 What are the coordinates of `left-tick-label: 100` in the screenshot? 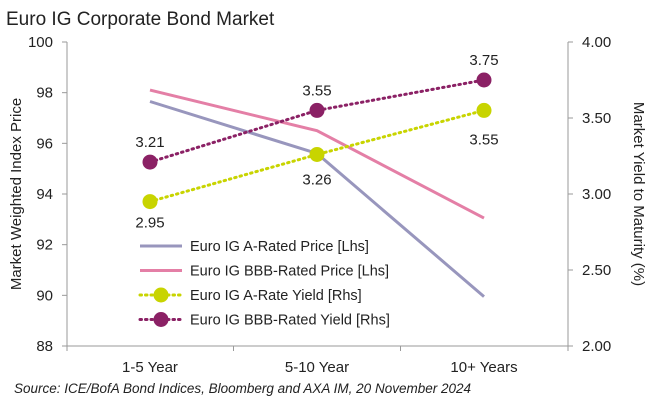 It's located at (40, 42).